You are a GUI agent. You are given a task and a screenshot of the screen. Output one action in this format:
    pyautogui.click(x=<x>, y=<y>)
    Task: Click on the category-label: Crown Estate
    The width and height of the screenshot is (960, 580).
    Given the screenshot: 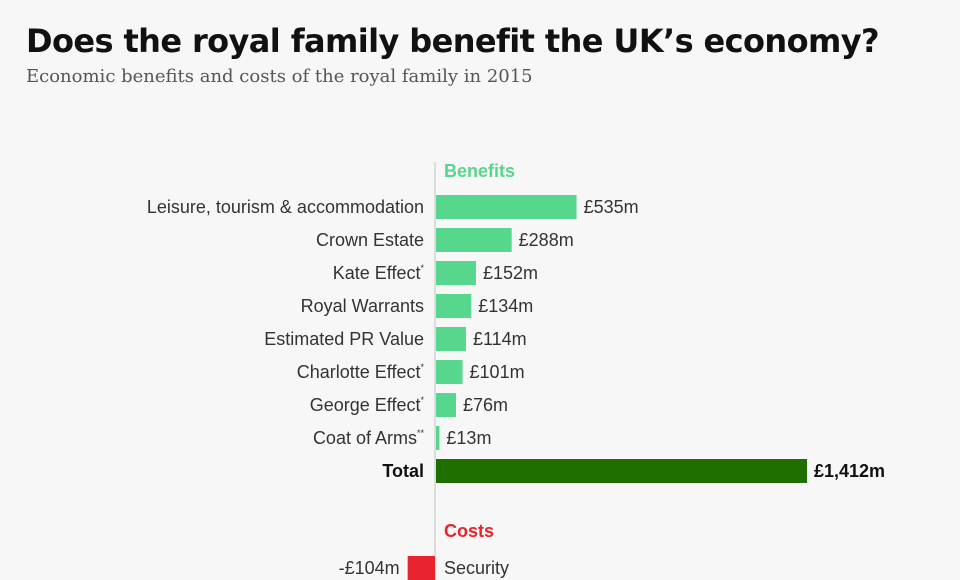 What is the action you would take?
    pyautogui.click(x=370, y=240)
    